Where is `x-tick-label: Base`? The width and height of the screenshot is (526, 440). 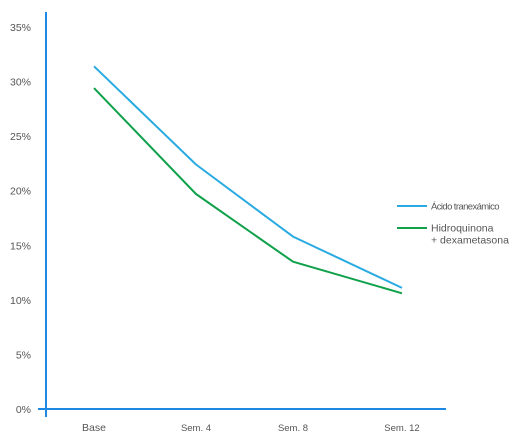
x-tick-label: Base is located at coordinates (94, 428).